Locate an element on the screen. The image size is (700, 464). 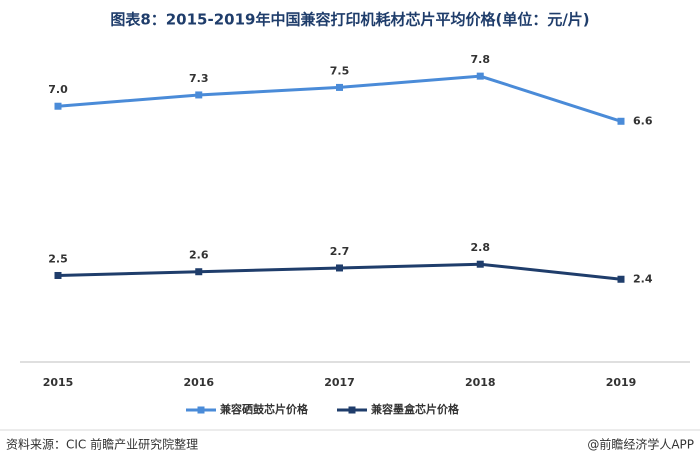
data-label: 7.8 is located at coordinates (481, 59).